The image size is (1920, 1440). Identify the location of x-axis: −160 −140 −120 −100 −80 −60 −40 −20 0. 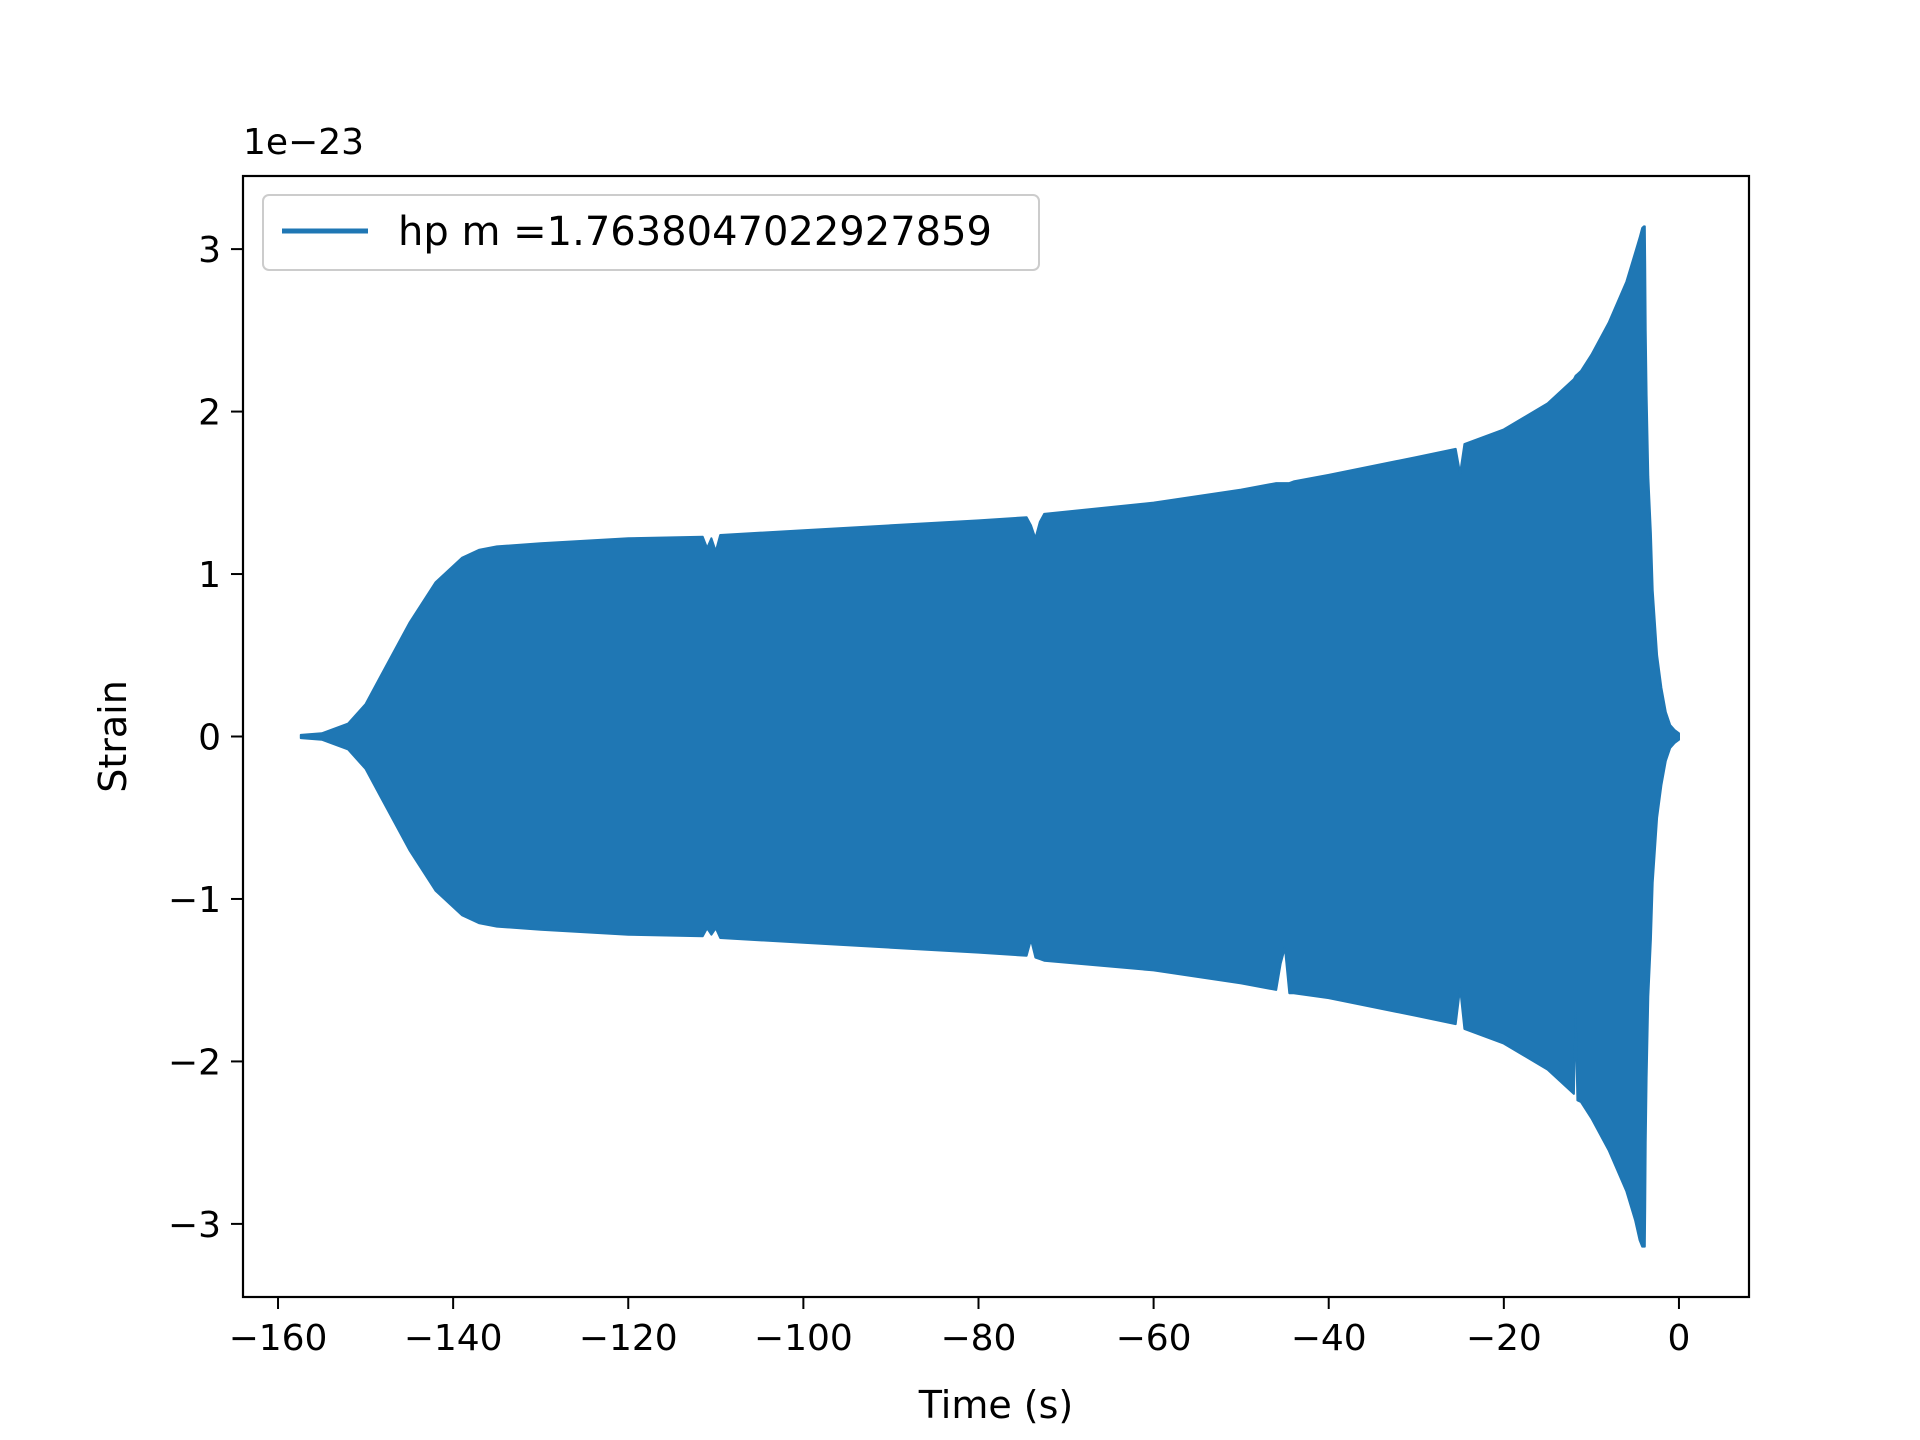
(960, 1328).